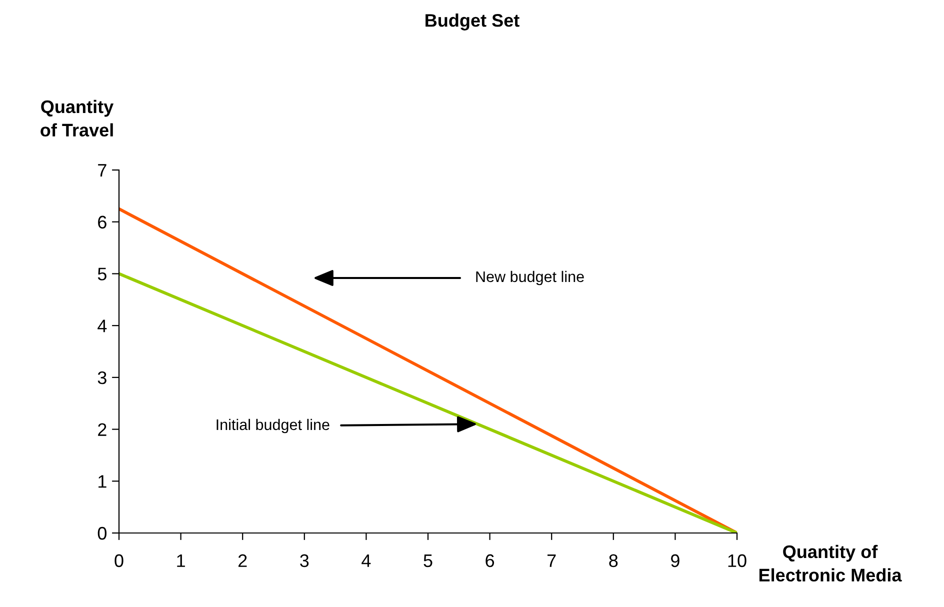 The height and width of the screenshot is (607, 944). Describe the element at coordinates (102, 429) in the screenshot. I see `y-tick-label: 2` at that location.